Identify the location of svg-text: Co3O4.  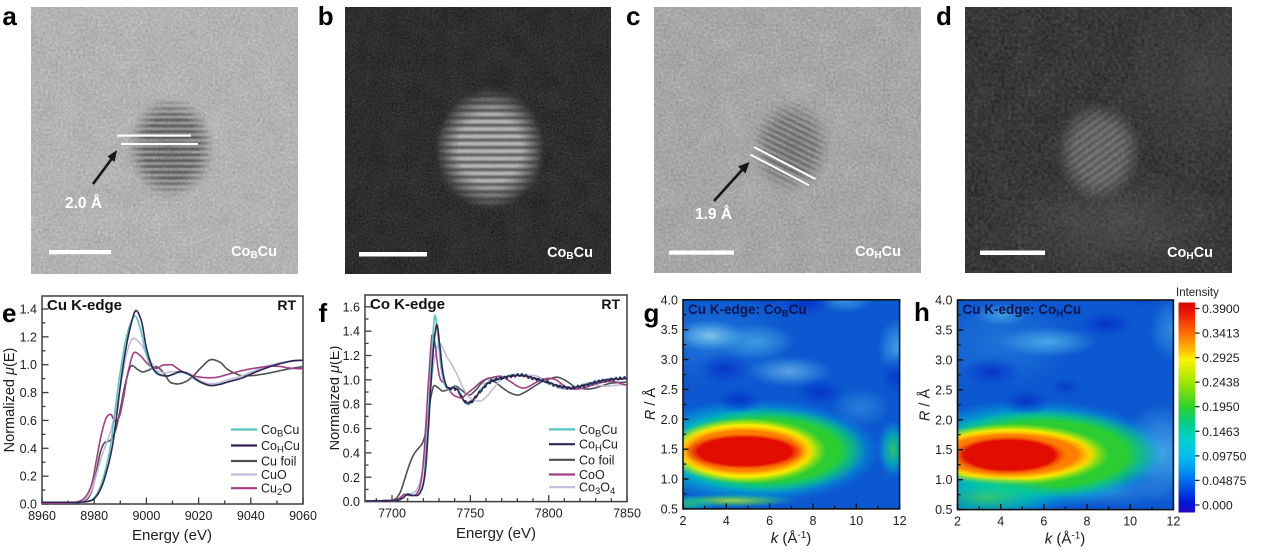
(597, 489).